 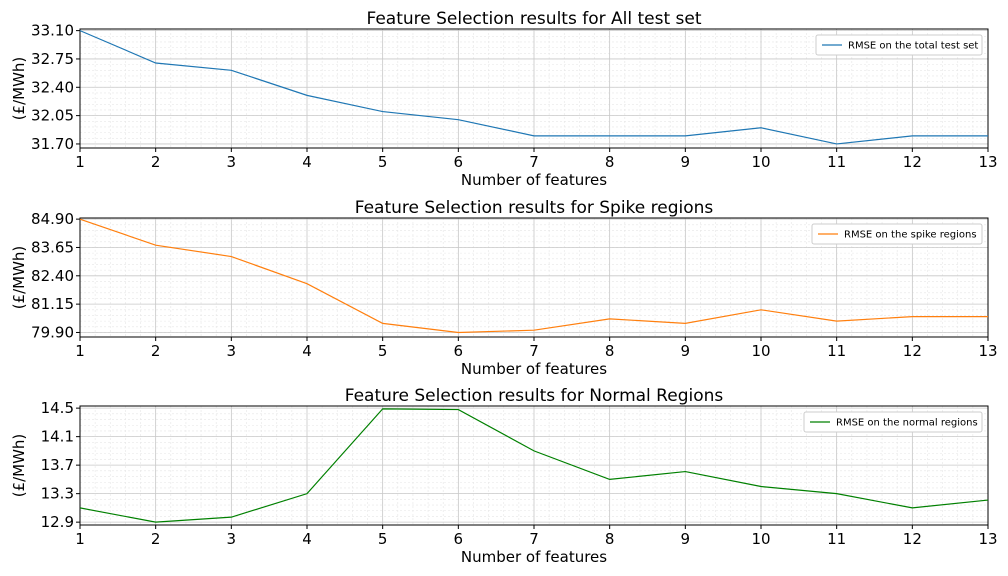 What do you see at coordinates (52, 247) in the screenshot?
I see `y-tick-label: 83.65` at bounding box center [52, 247].